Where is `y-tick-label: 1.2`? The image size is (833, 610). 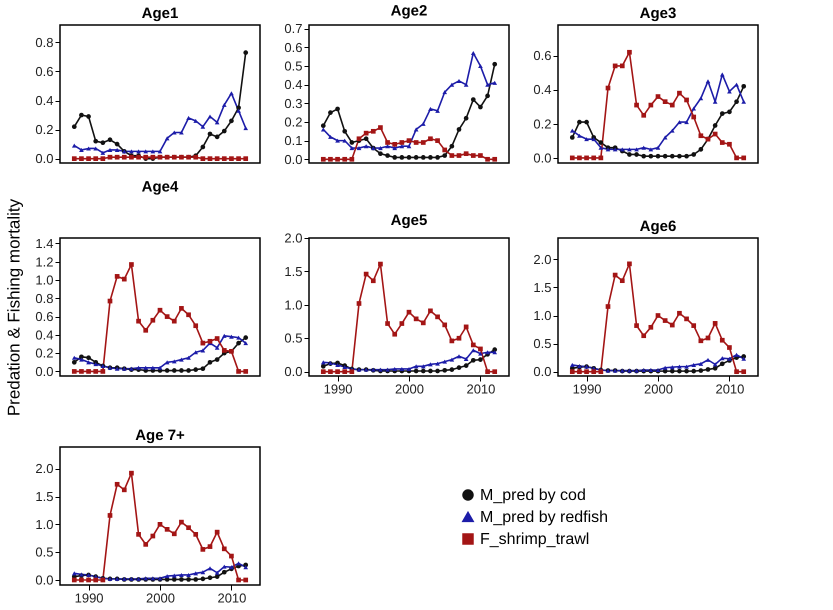
y-tick-label: 1.2 is located at coordinates (44, 262).